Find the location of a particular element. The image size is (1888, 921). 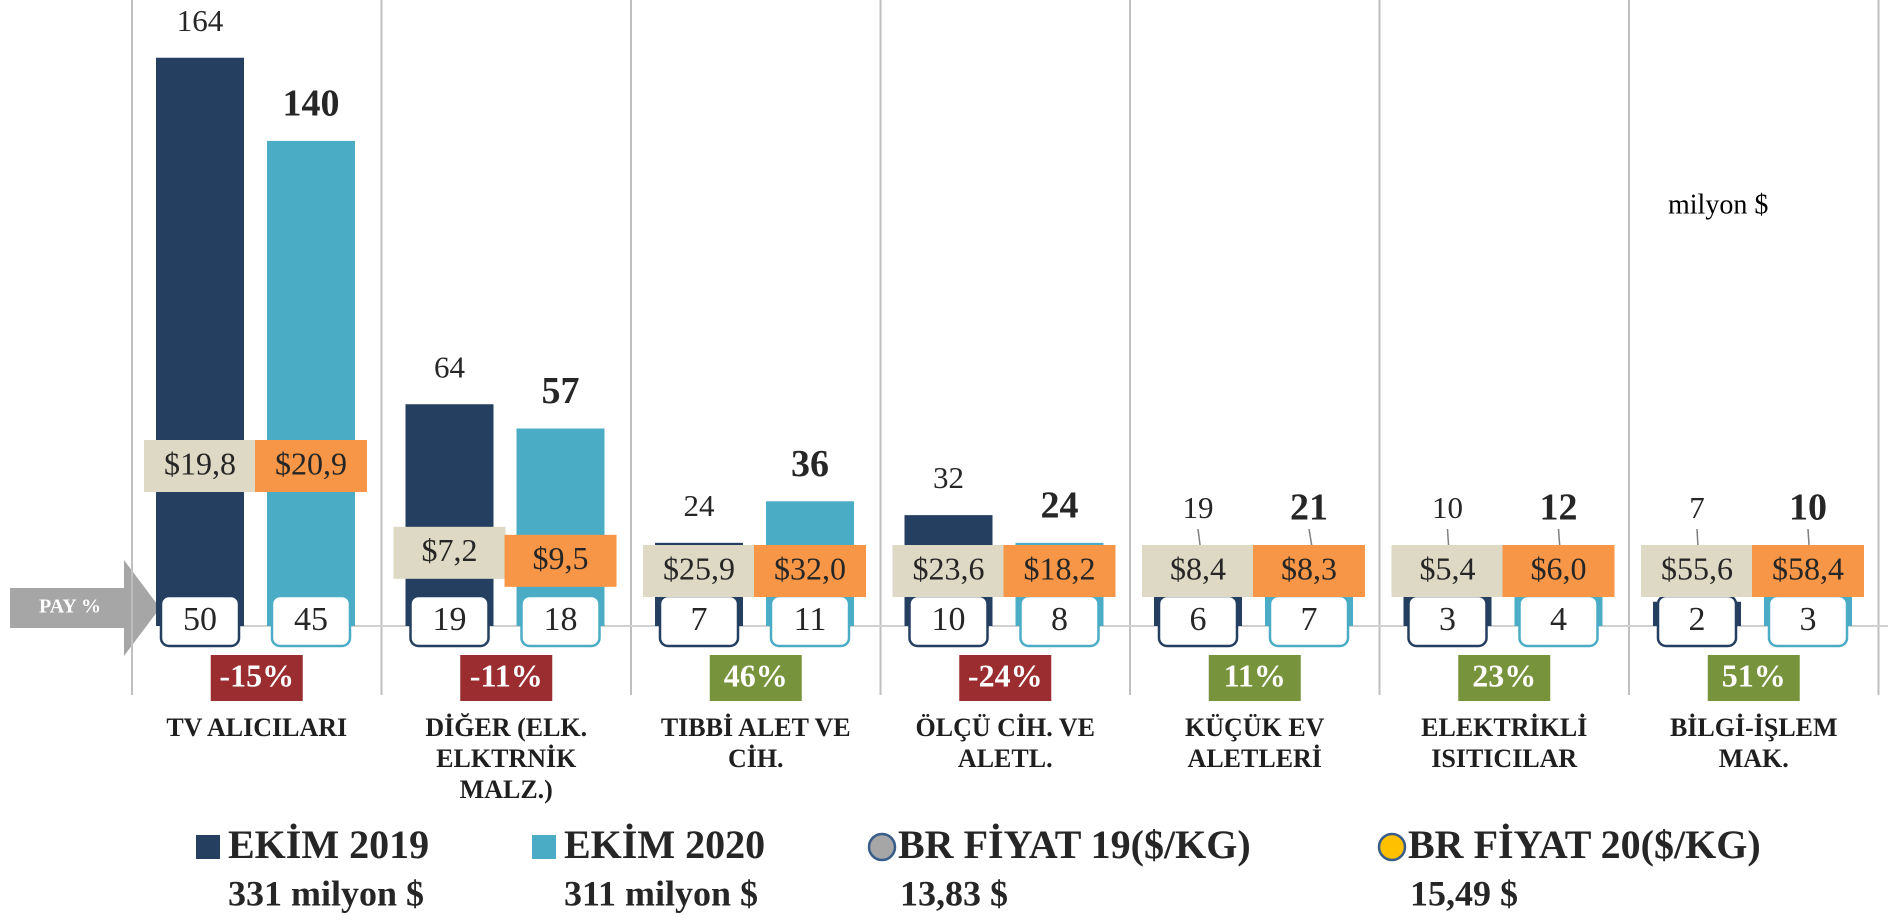

value-label: 164 is located at coordinates (200, 20).